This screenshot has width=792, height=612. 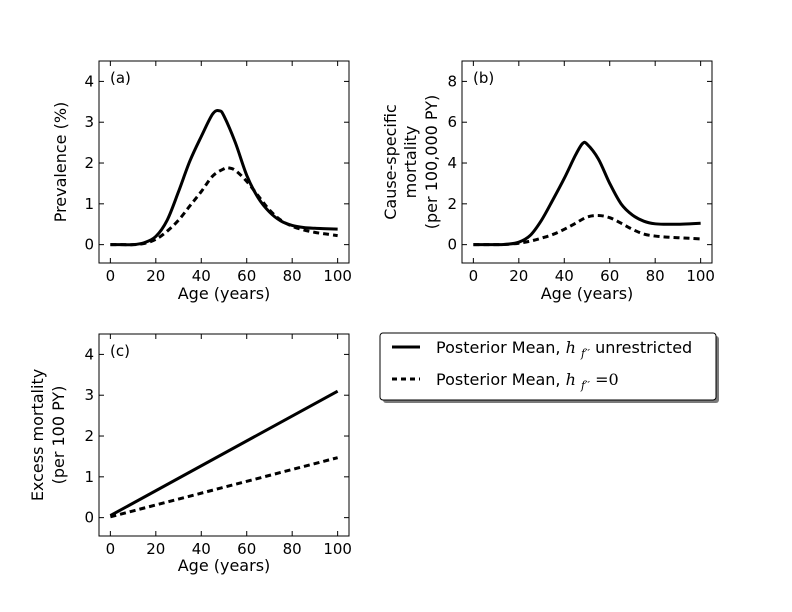 I want to click on panel-a-series-dashed, so click(x=224, y=206).